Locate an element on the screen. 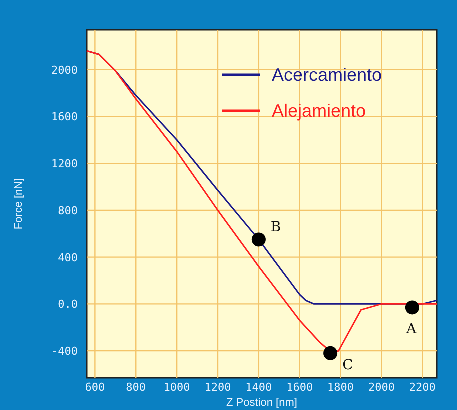  x-tick-label: 1400 is located at coordinates (259, 387).